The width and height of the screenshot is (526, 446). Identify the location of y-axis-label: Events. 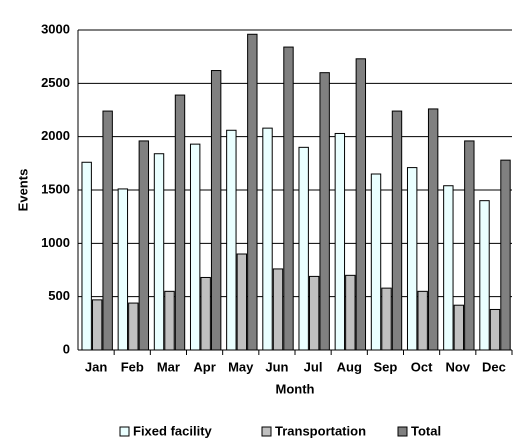
(22, 190).